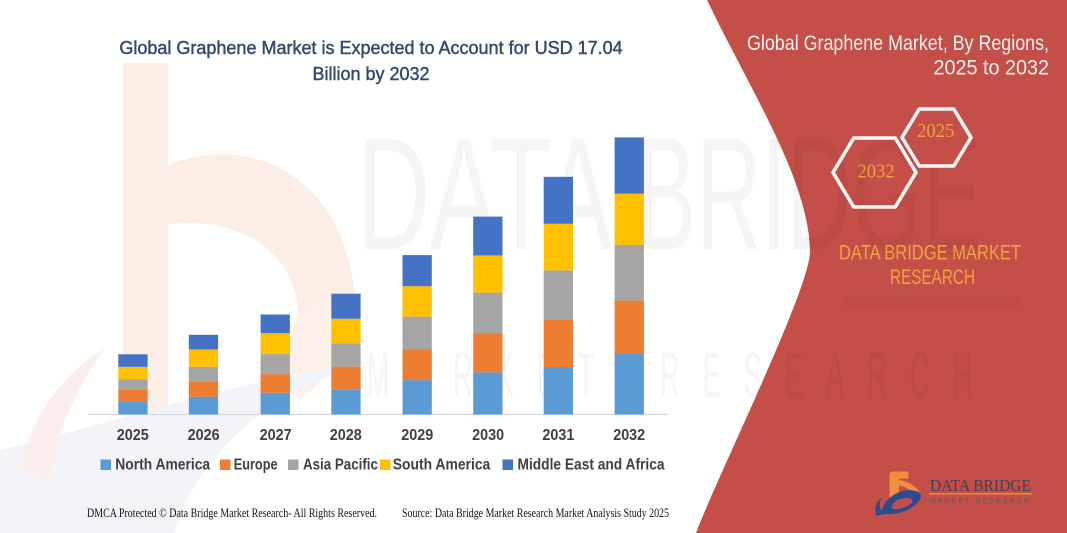  Describe the element at coordinates (276, 435) in the screenshot. I see `svg-text: 2027` at that location.